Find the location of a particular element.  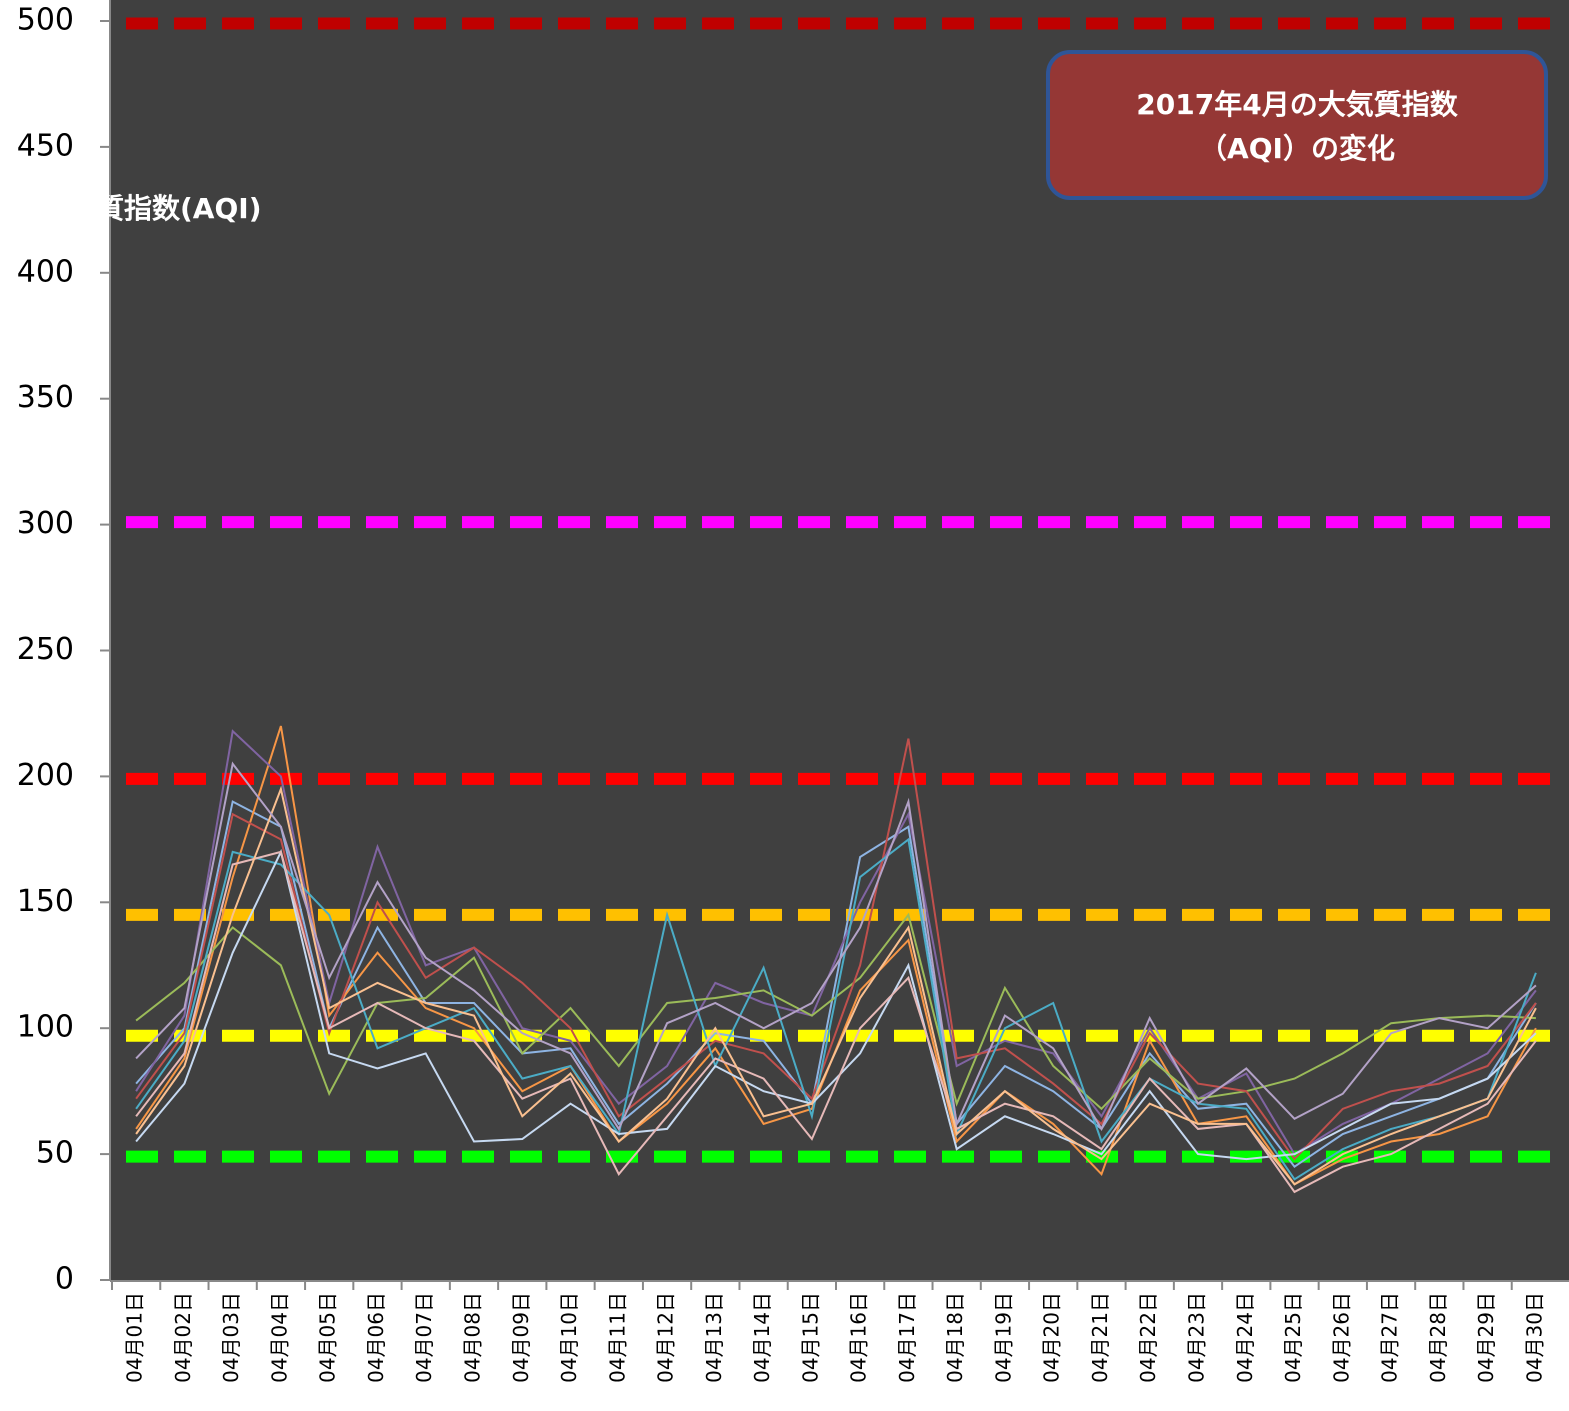

x-tick-label: 04月18日 is located at coordinates (955, 1337).